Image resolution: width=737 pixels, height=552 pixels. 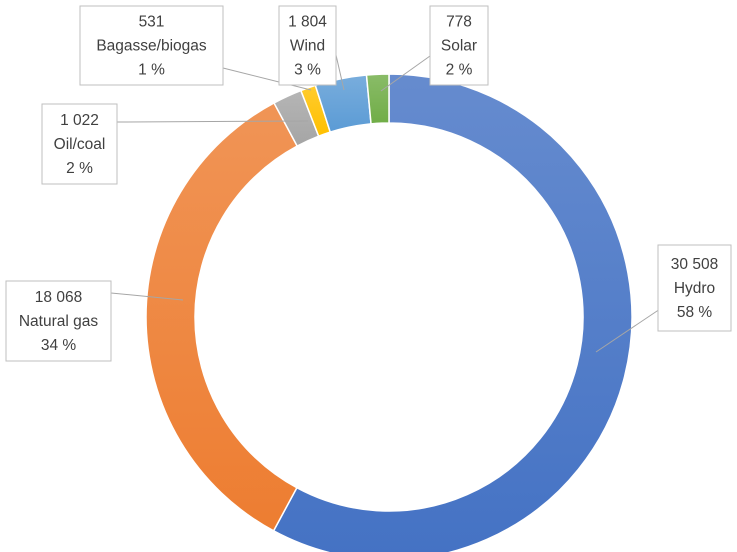 What do you see at coordinates (58, 297) in the screenshot?
I see `data-label-value: 18 068` at bounding box center [58, 297].